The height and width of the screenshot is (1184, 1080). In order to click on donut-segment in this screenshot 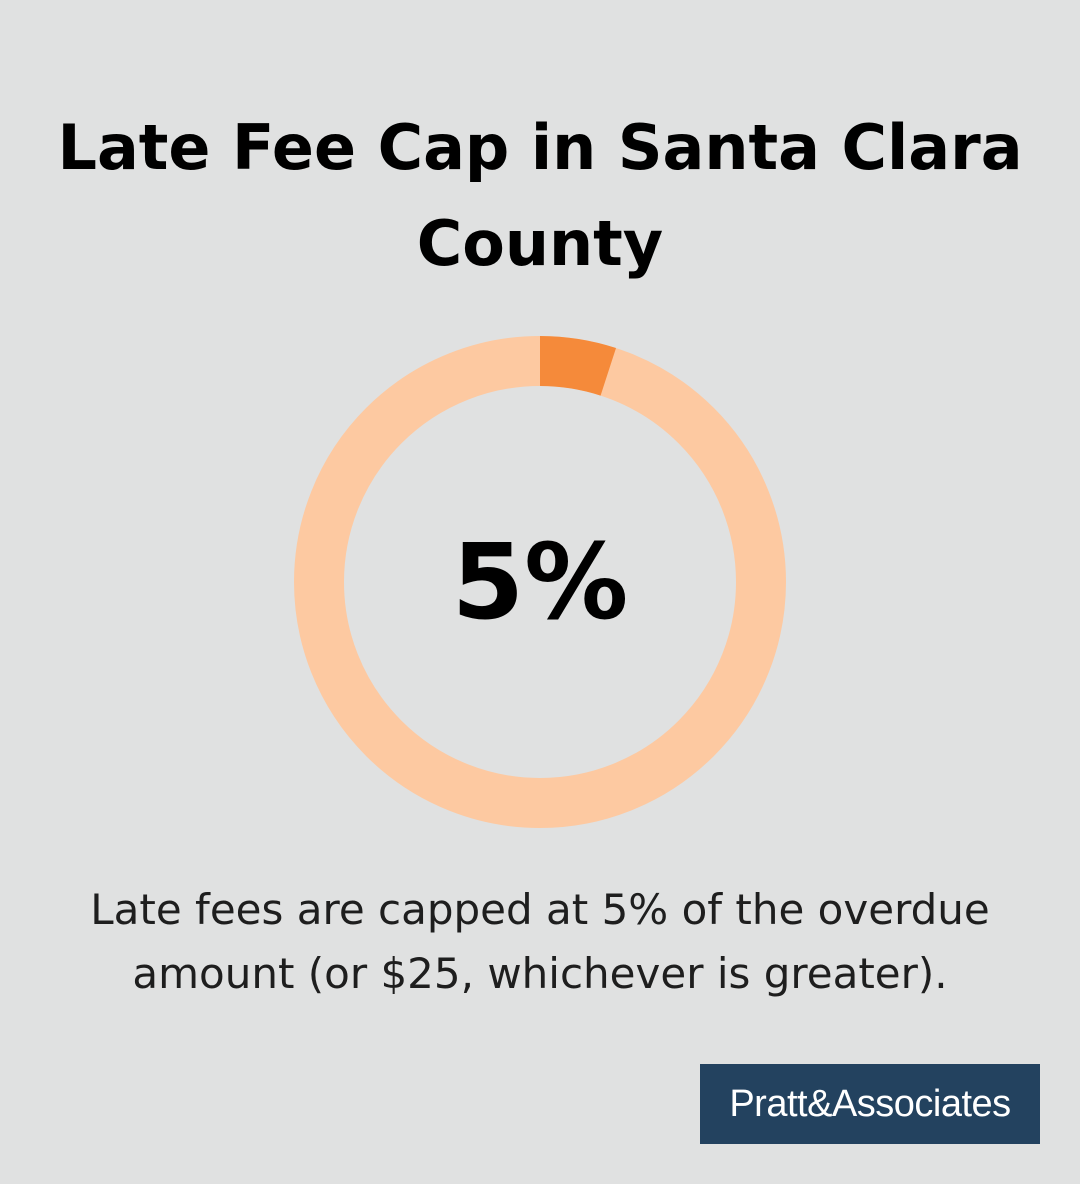, I will do `click(578, 366)`.